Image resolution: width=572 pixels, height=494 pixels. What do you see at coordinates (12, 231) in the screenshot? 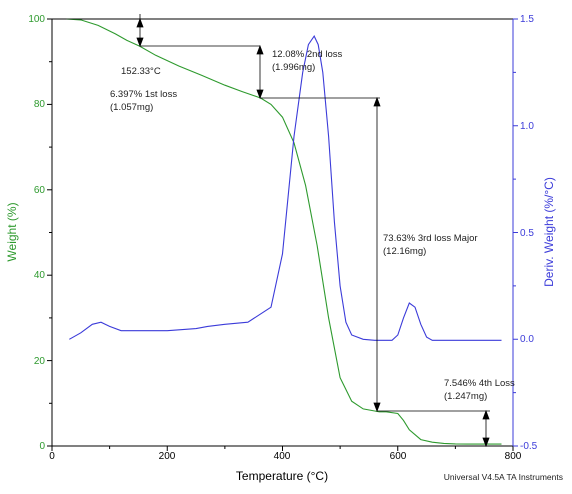
I see `y-left-axis-label: Weight (%)` at bounding box center [12, 231].